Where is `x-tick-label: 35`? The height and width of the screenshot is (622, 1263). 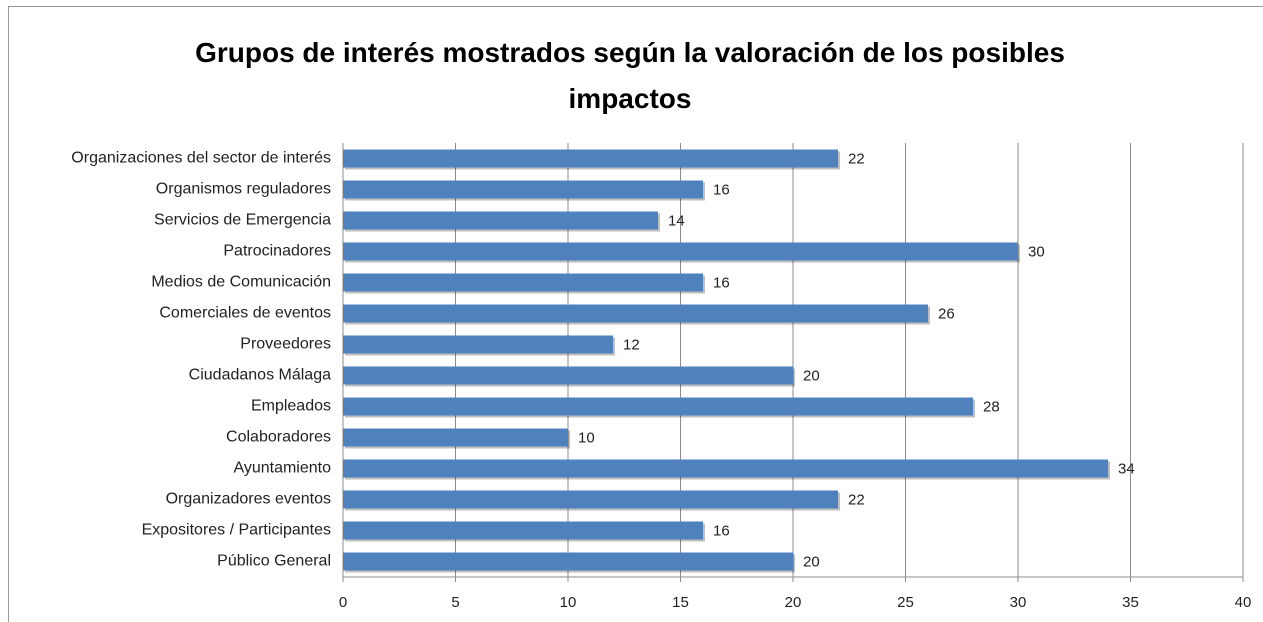 x-tick-label: 35 is located at coordinates (1130, 602).